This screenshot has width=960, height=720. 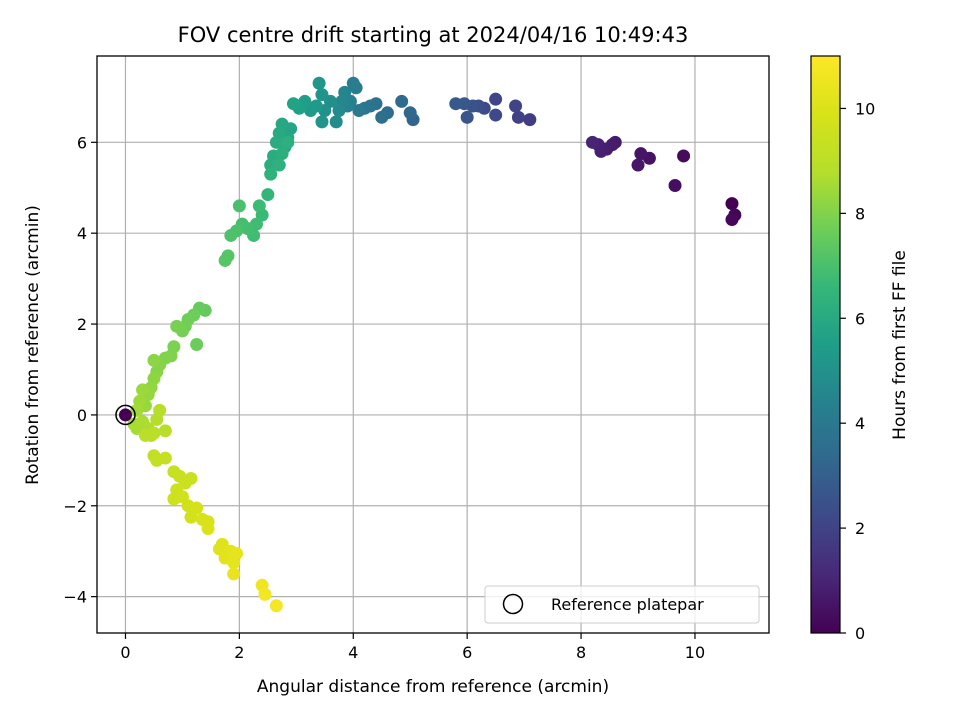 What do you see at coordinates (82, 233) in the screenshot?
I see `y-tick-label: 4` at bounding box center [82, 233].